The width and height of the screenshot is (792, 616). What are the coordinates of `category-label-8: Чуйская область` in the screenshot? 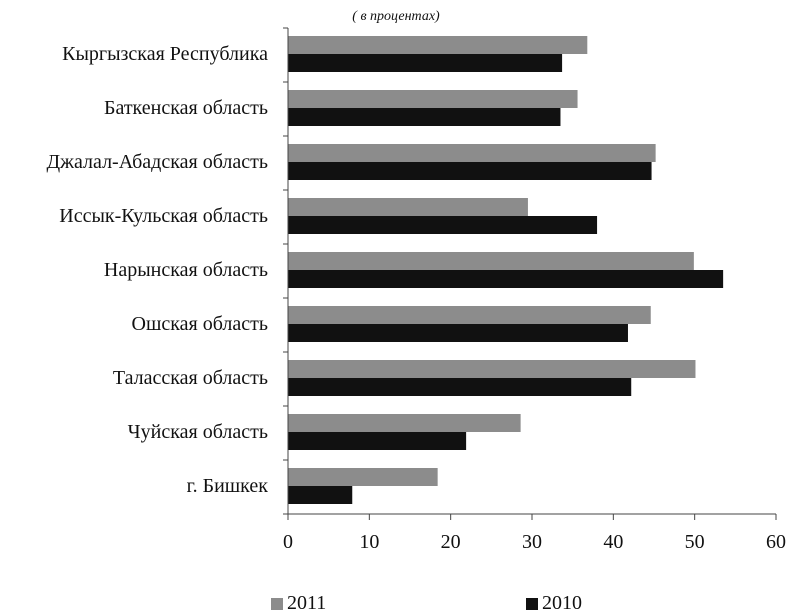 It's located at (198, 432).